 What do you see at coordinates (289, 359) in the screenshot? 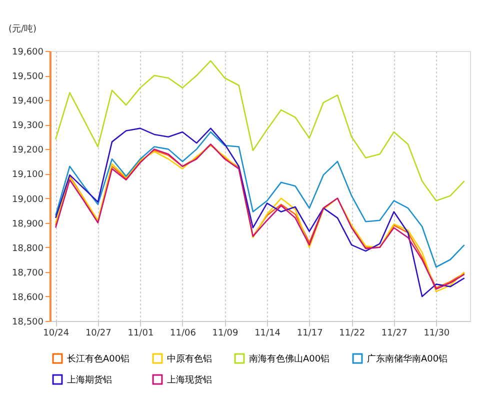
I see `legend-label: 南海有色佛山A00铝` at bounding box center [289, 359].